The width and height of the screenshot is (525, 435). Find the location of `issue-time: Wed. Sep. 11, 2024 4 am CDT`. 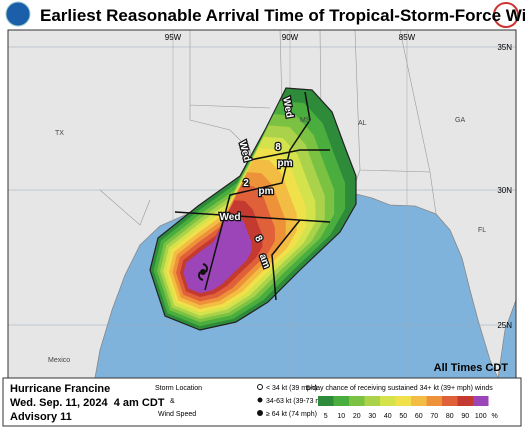

issue-time: Wed. Sep. 11, 2024 4 am CDT is located at coordinates (87, 403).